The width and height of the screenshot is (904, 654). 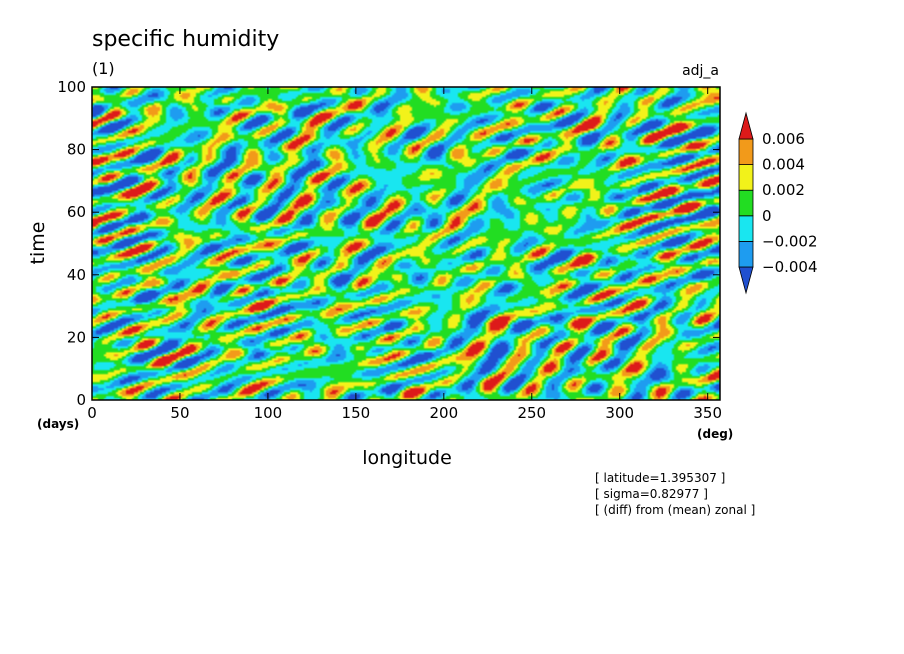 What do you see at coordinates (531, 413) in the screenshot?
I see `x-tick-label: 250` at bounding box center [531, 413].